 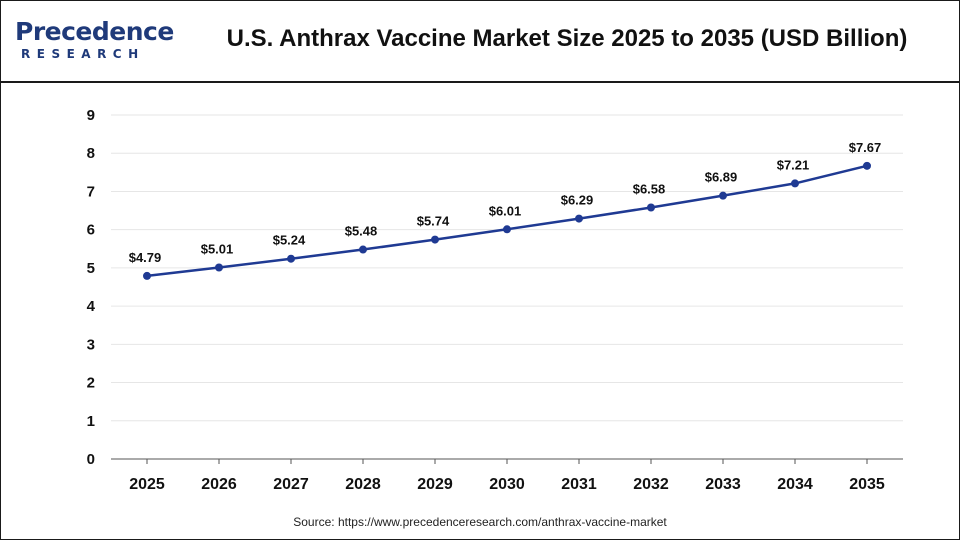 I want to click on data-label: $6.01, so click(x=505, y=210).